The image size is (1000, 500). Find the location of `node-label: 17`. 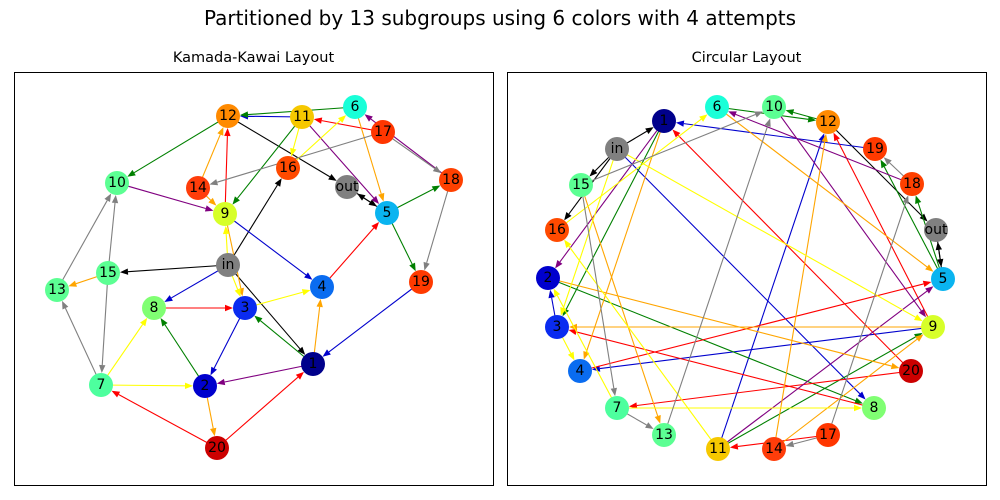

node-label: 17 is located at coordinates (828, 435).